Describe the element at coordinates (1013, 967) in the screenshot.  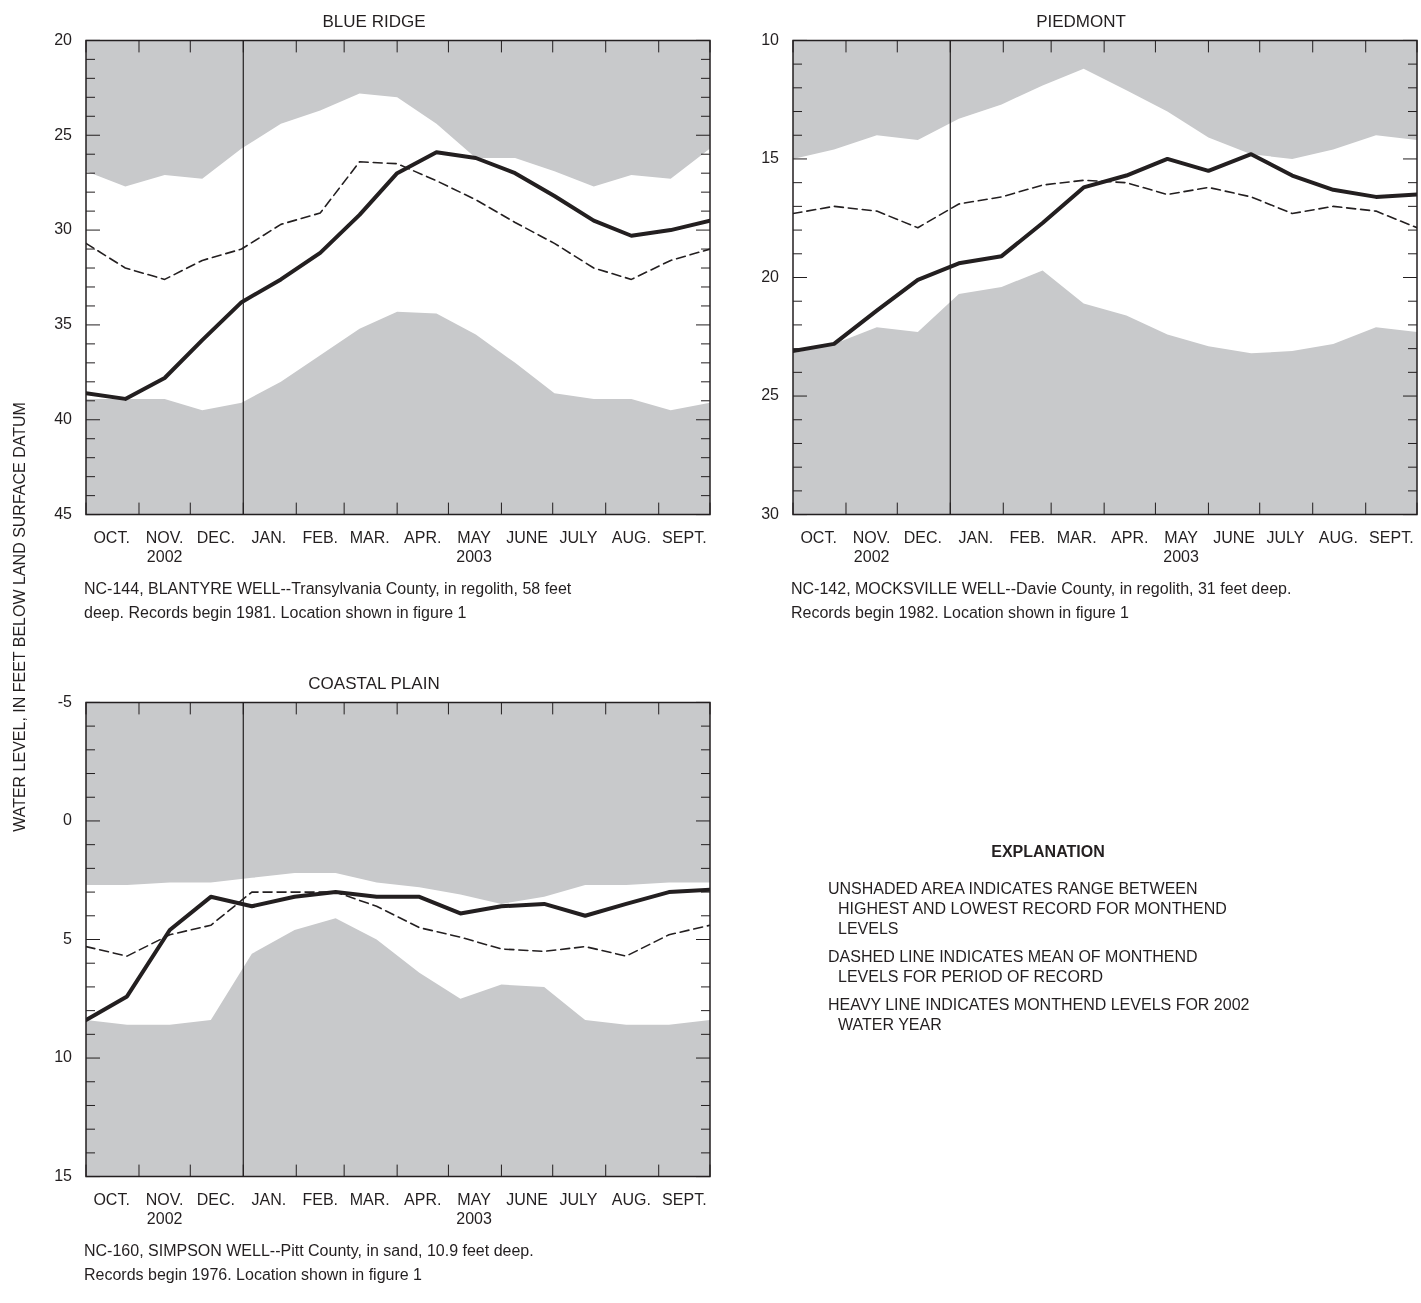
I see `text: DASHED LINE INDICATES MEAN OF MONTHEND LEVELS FOR PERIOD OF RECORD` at that location.